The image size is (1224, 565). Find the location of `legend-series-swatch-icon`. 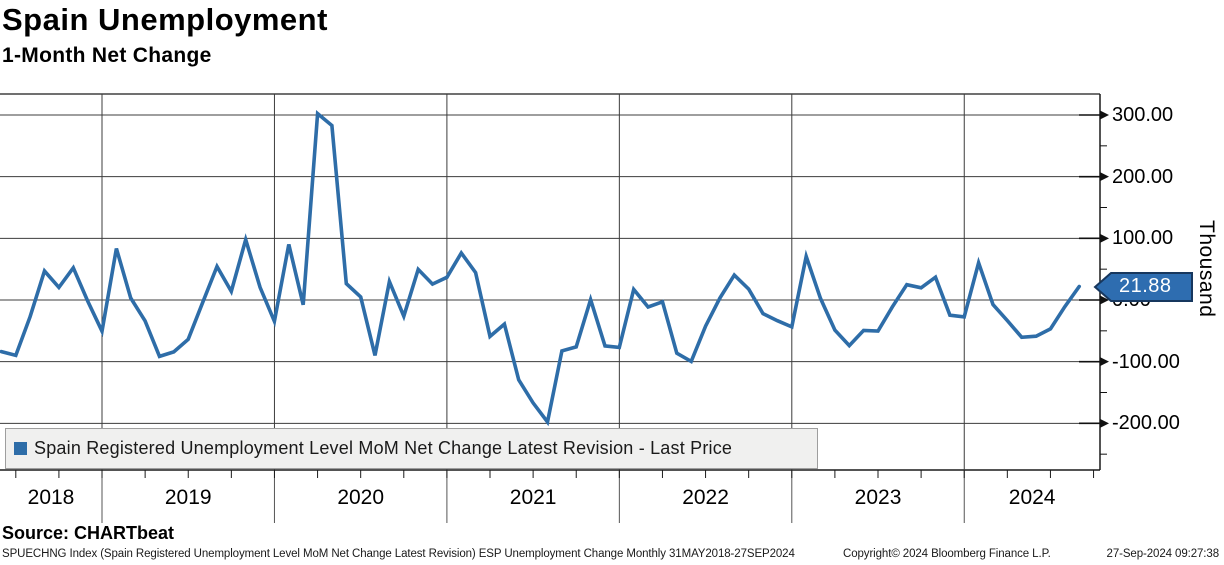

legend-series-swatch-icon is located at coordinates (20, 448).